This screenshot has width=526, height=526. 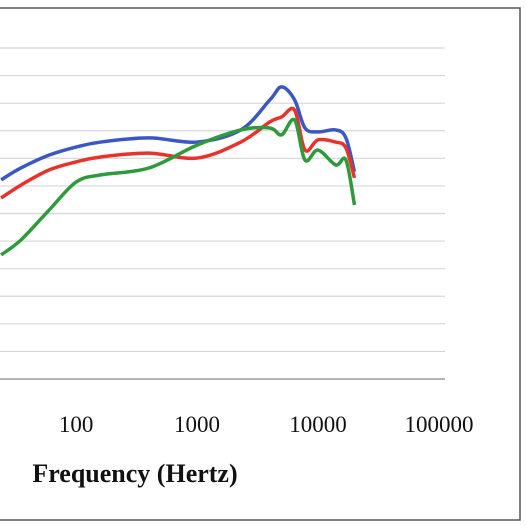 What do you see at coordinates (318, 424) in the screenshot?
I see `x-tick-label: 10000` at bounding box center [318, 424].